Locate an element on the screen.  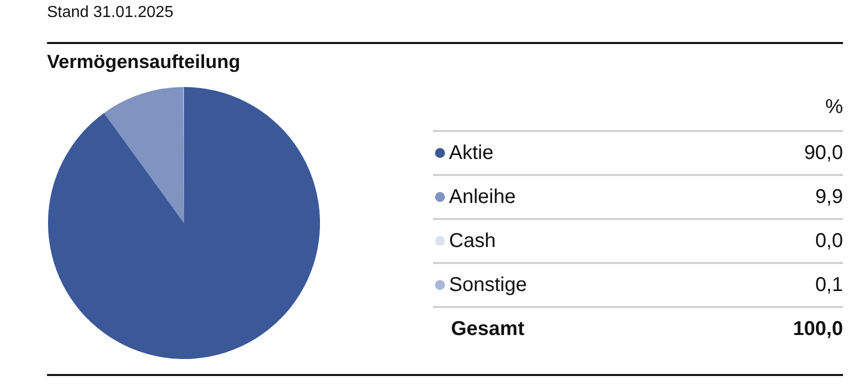
data-label: 0,1 is located at coordinates (829, 285).